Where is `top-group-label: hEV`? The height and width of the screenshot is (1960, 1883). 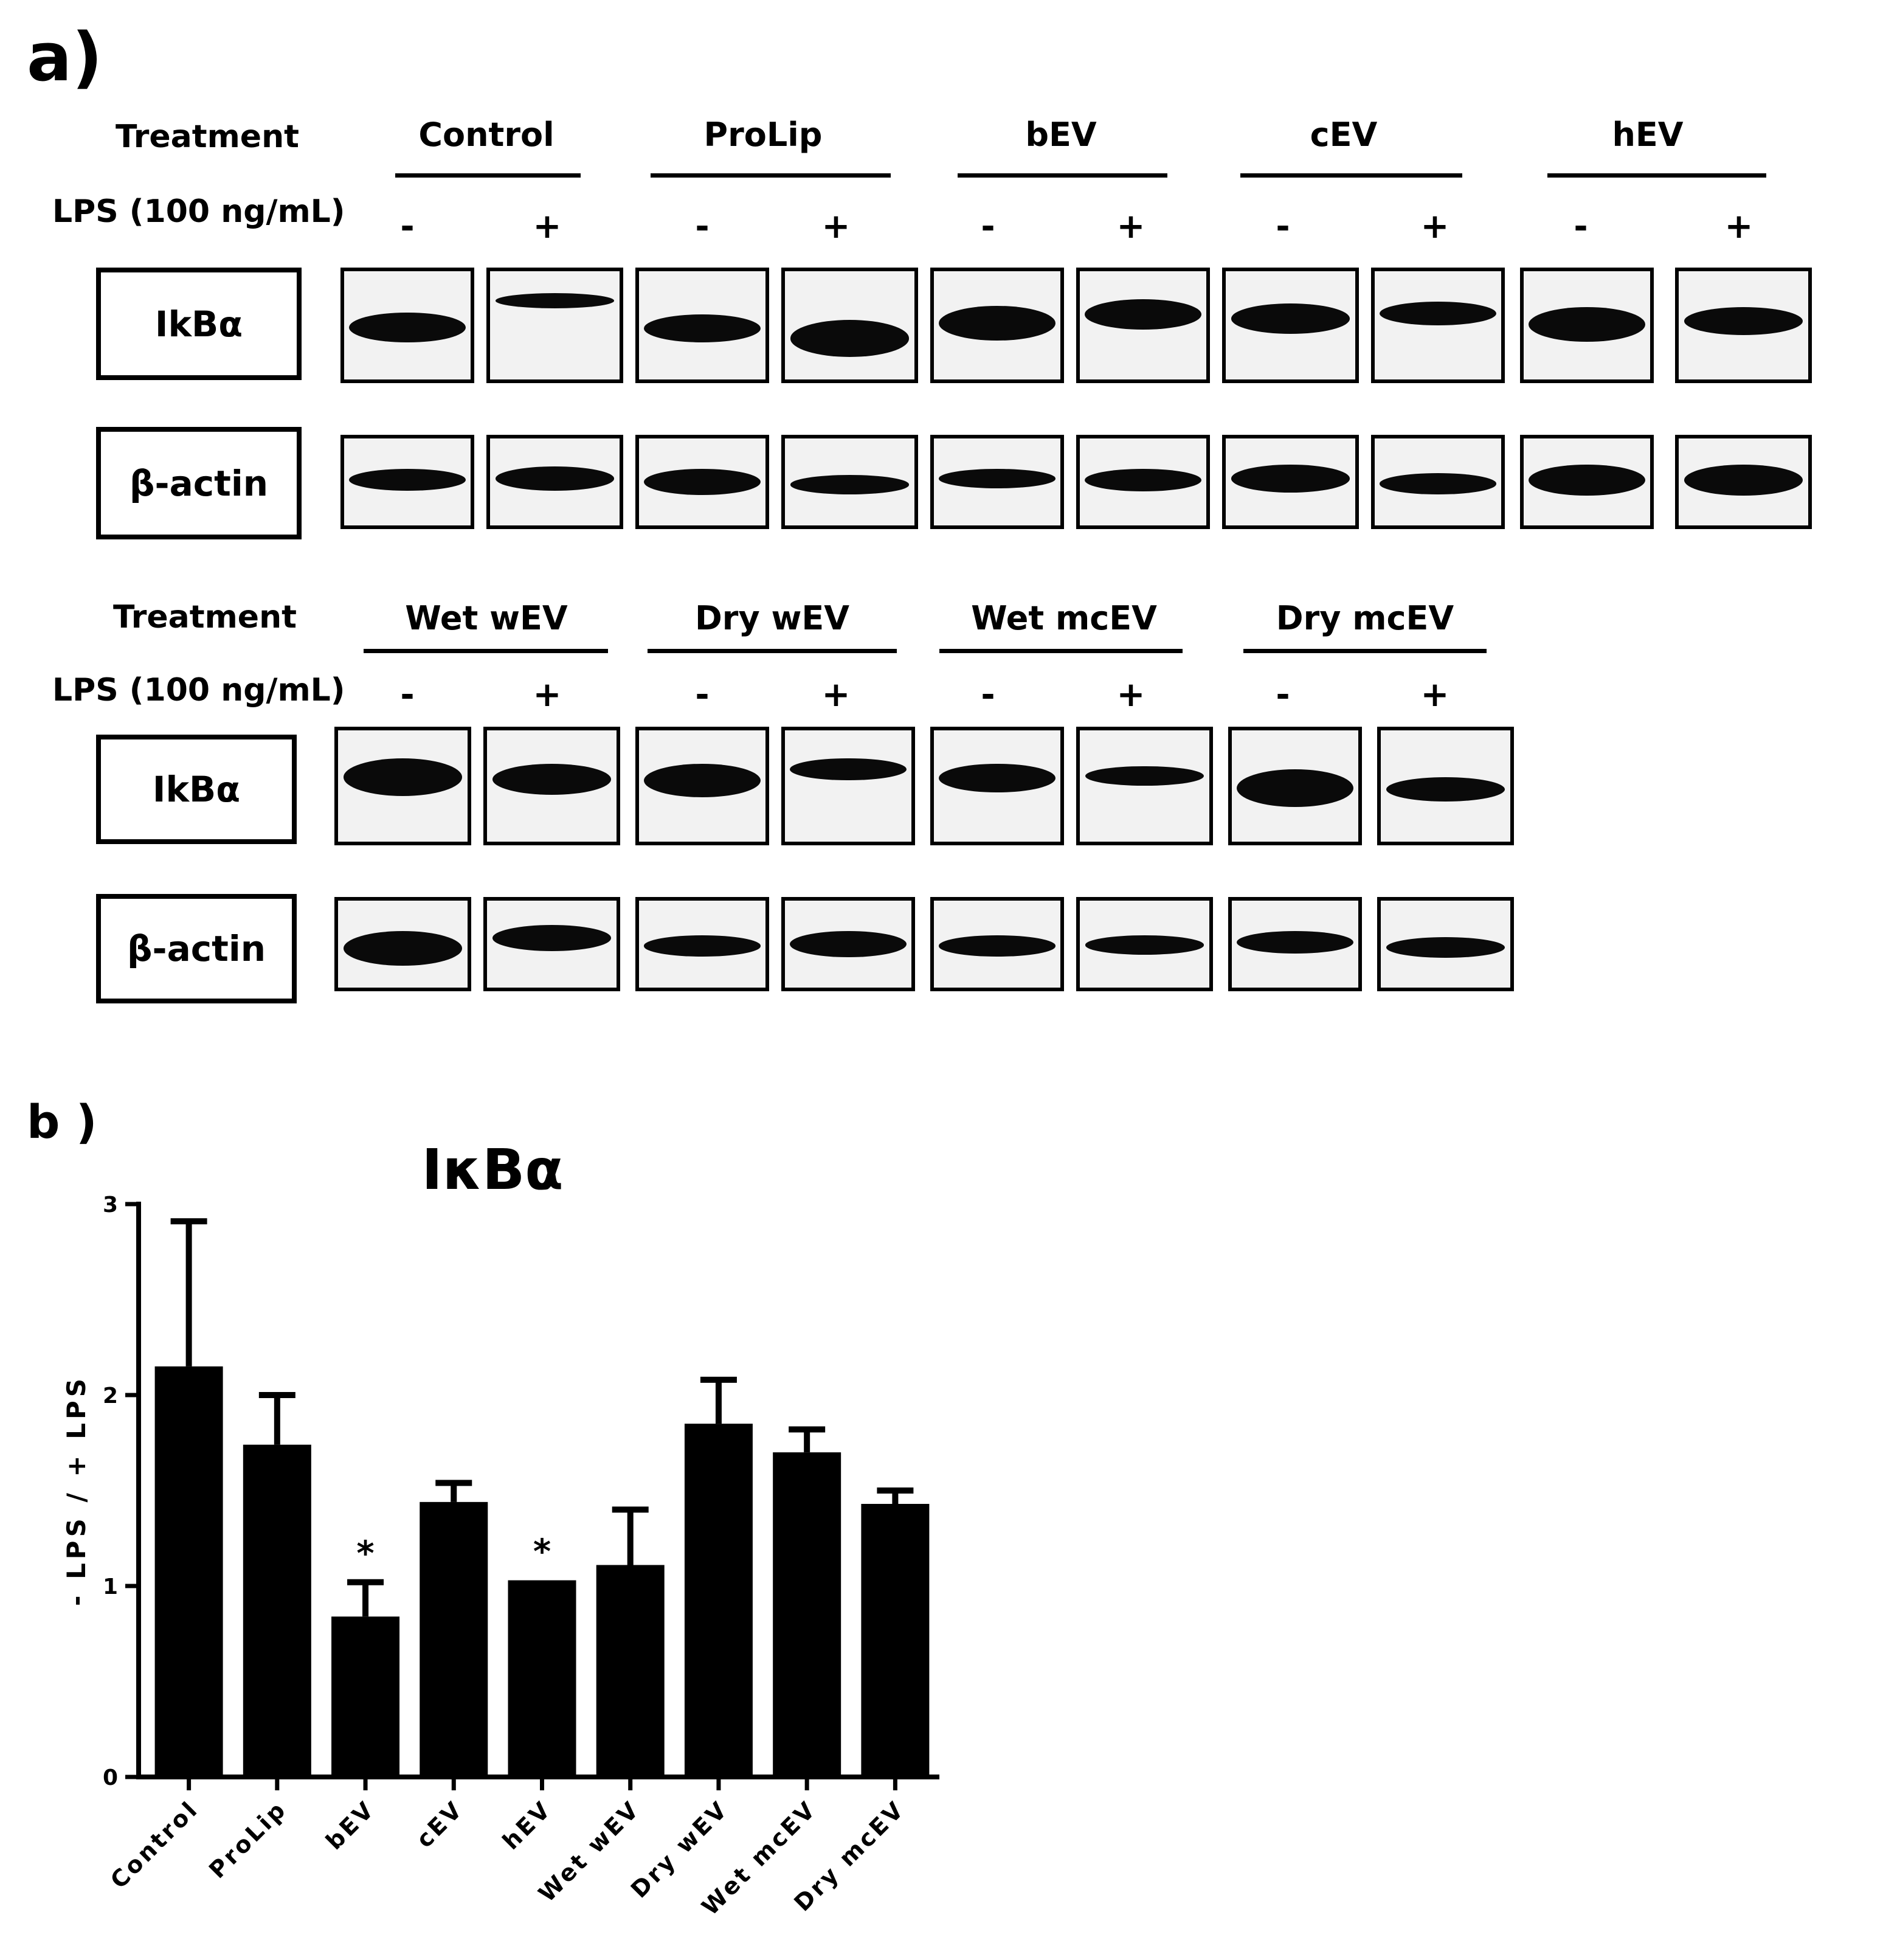
top-group-label: hEV is located at coordinates (1648, 135).